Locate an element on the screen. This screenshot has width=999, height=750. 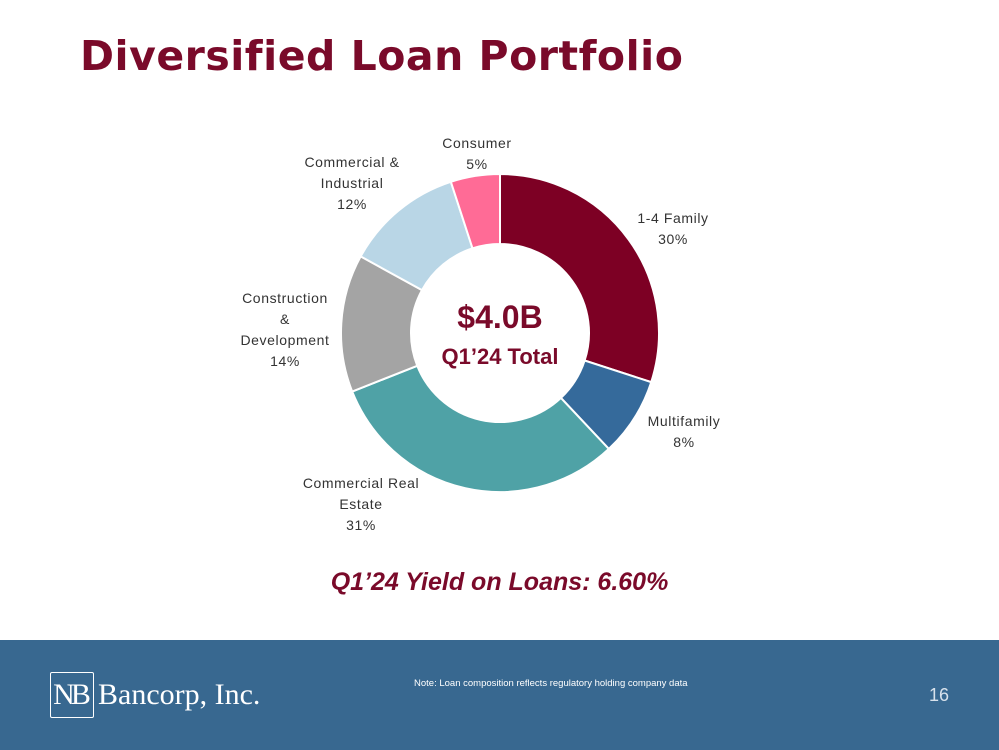
label-commercial-real-estate: Commercial Real Estate 31% is located at coordinates (361, 504).